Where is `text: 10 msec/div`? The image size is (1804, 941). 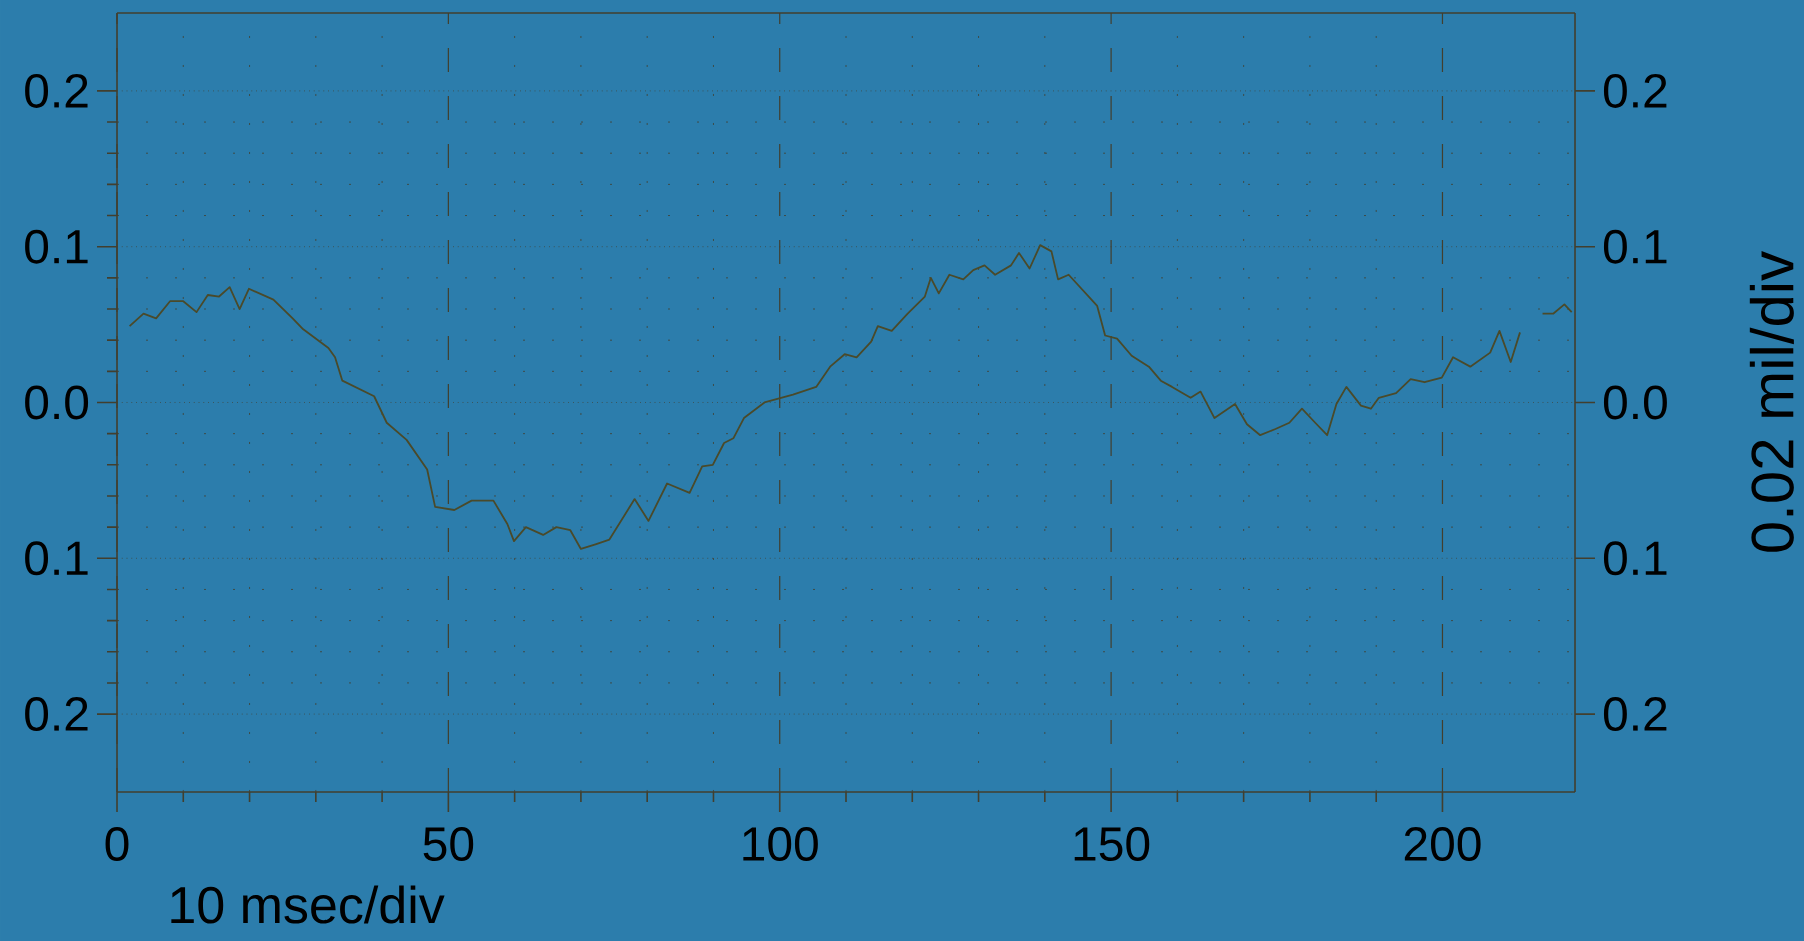 text: 10 msec/div is located at coordinates (308, 904).